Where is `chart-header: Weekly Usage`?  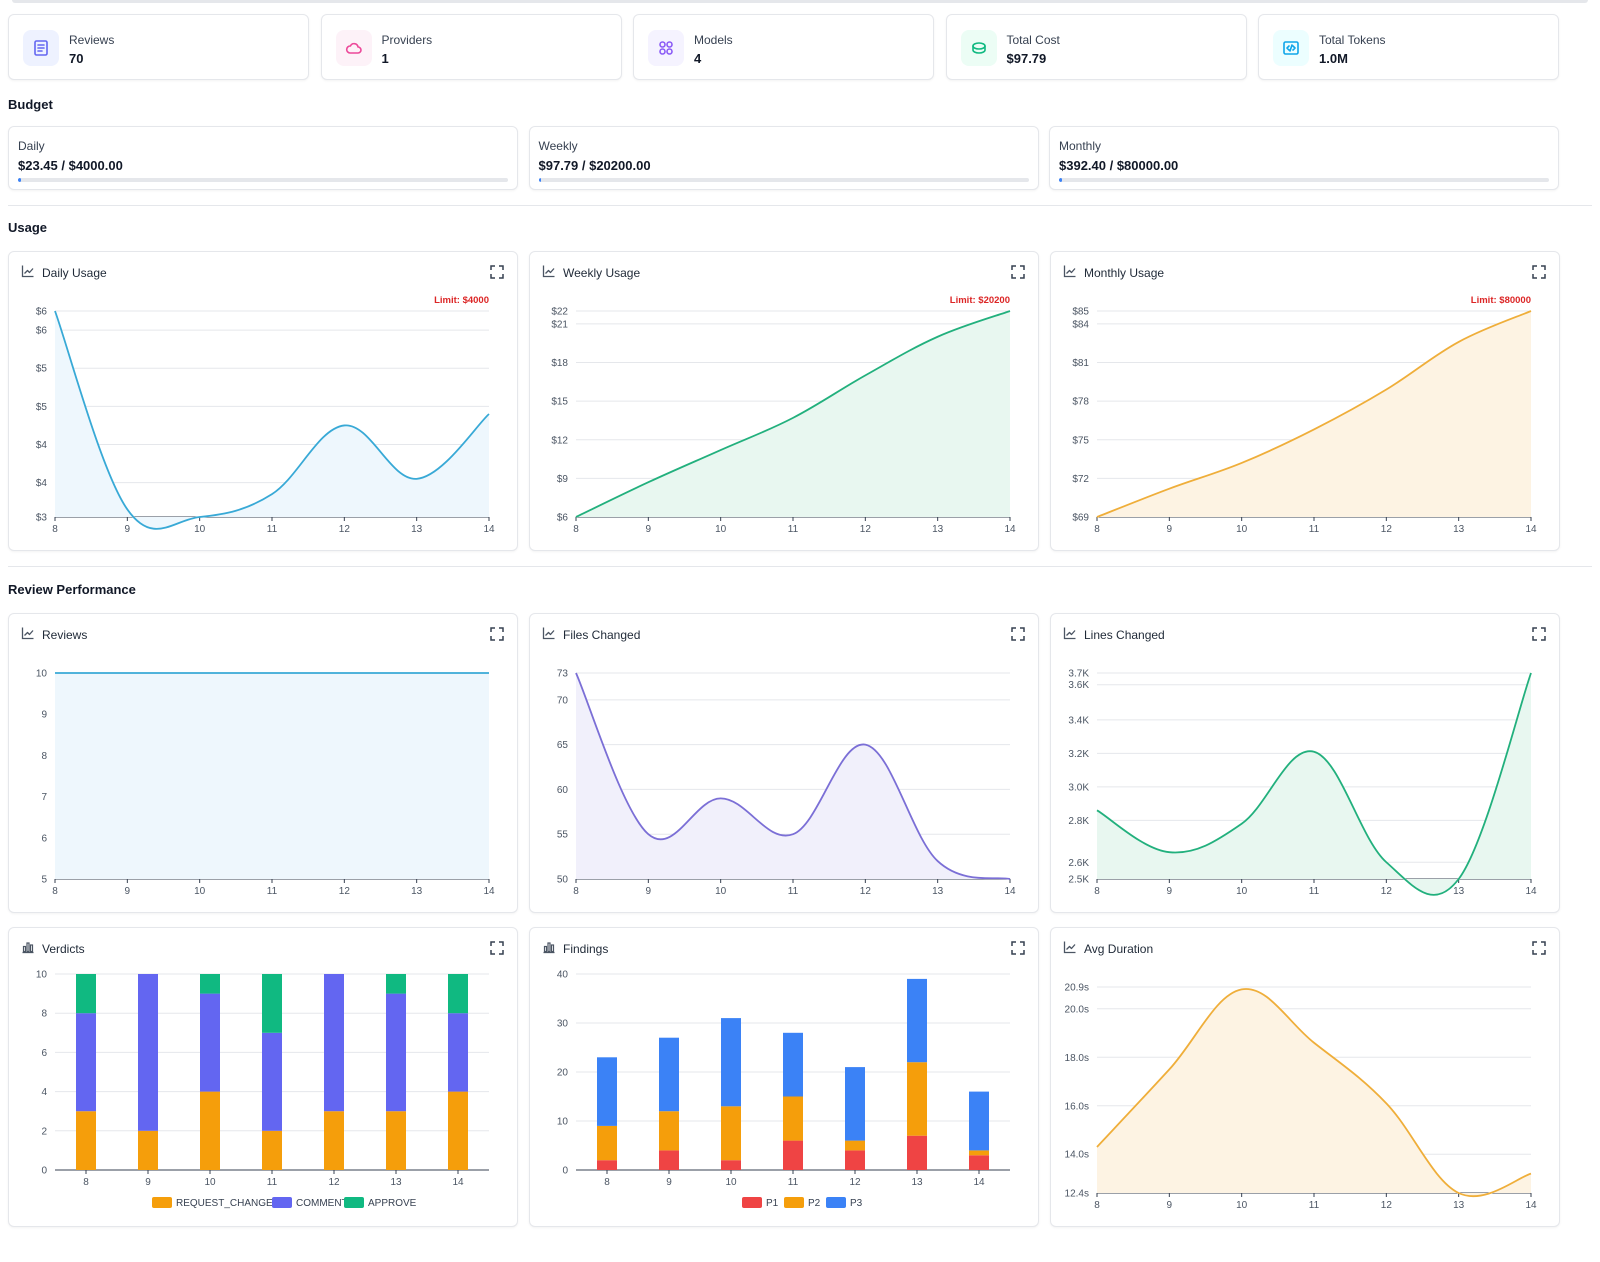 chart-header: Weekly Usage is located at coordinates (591, 272).